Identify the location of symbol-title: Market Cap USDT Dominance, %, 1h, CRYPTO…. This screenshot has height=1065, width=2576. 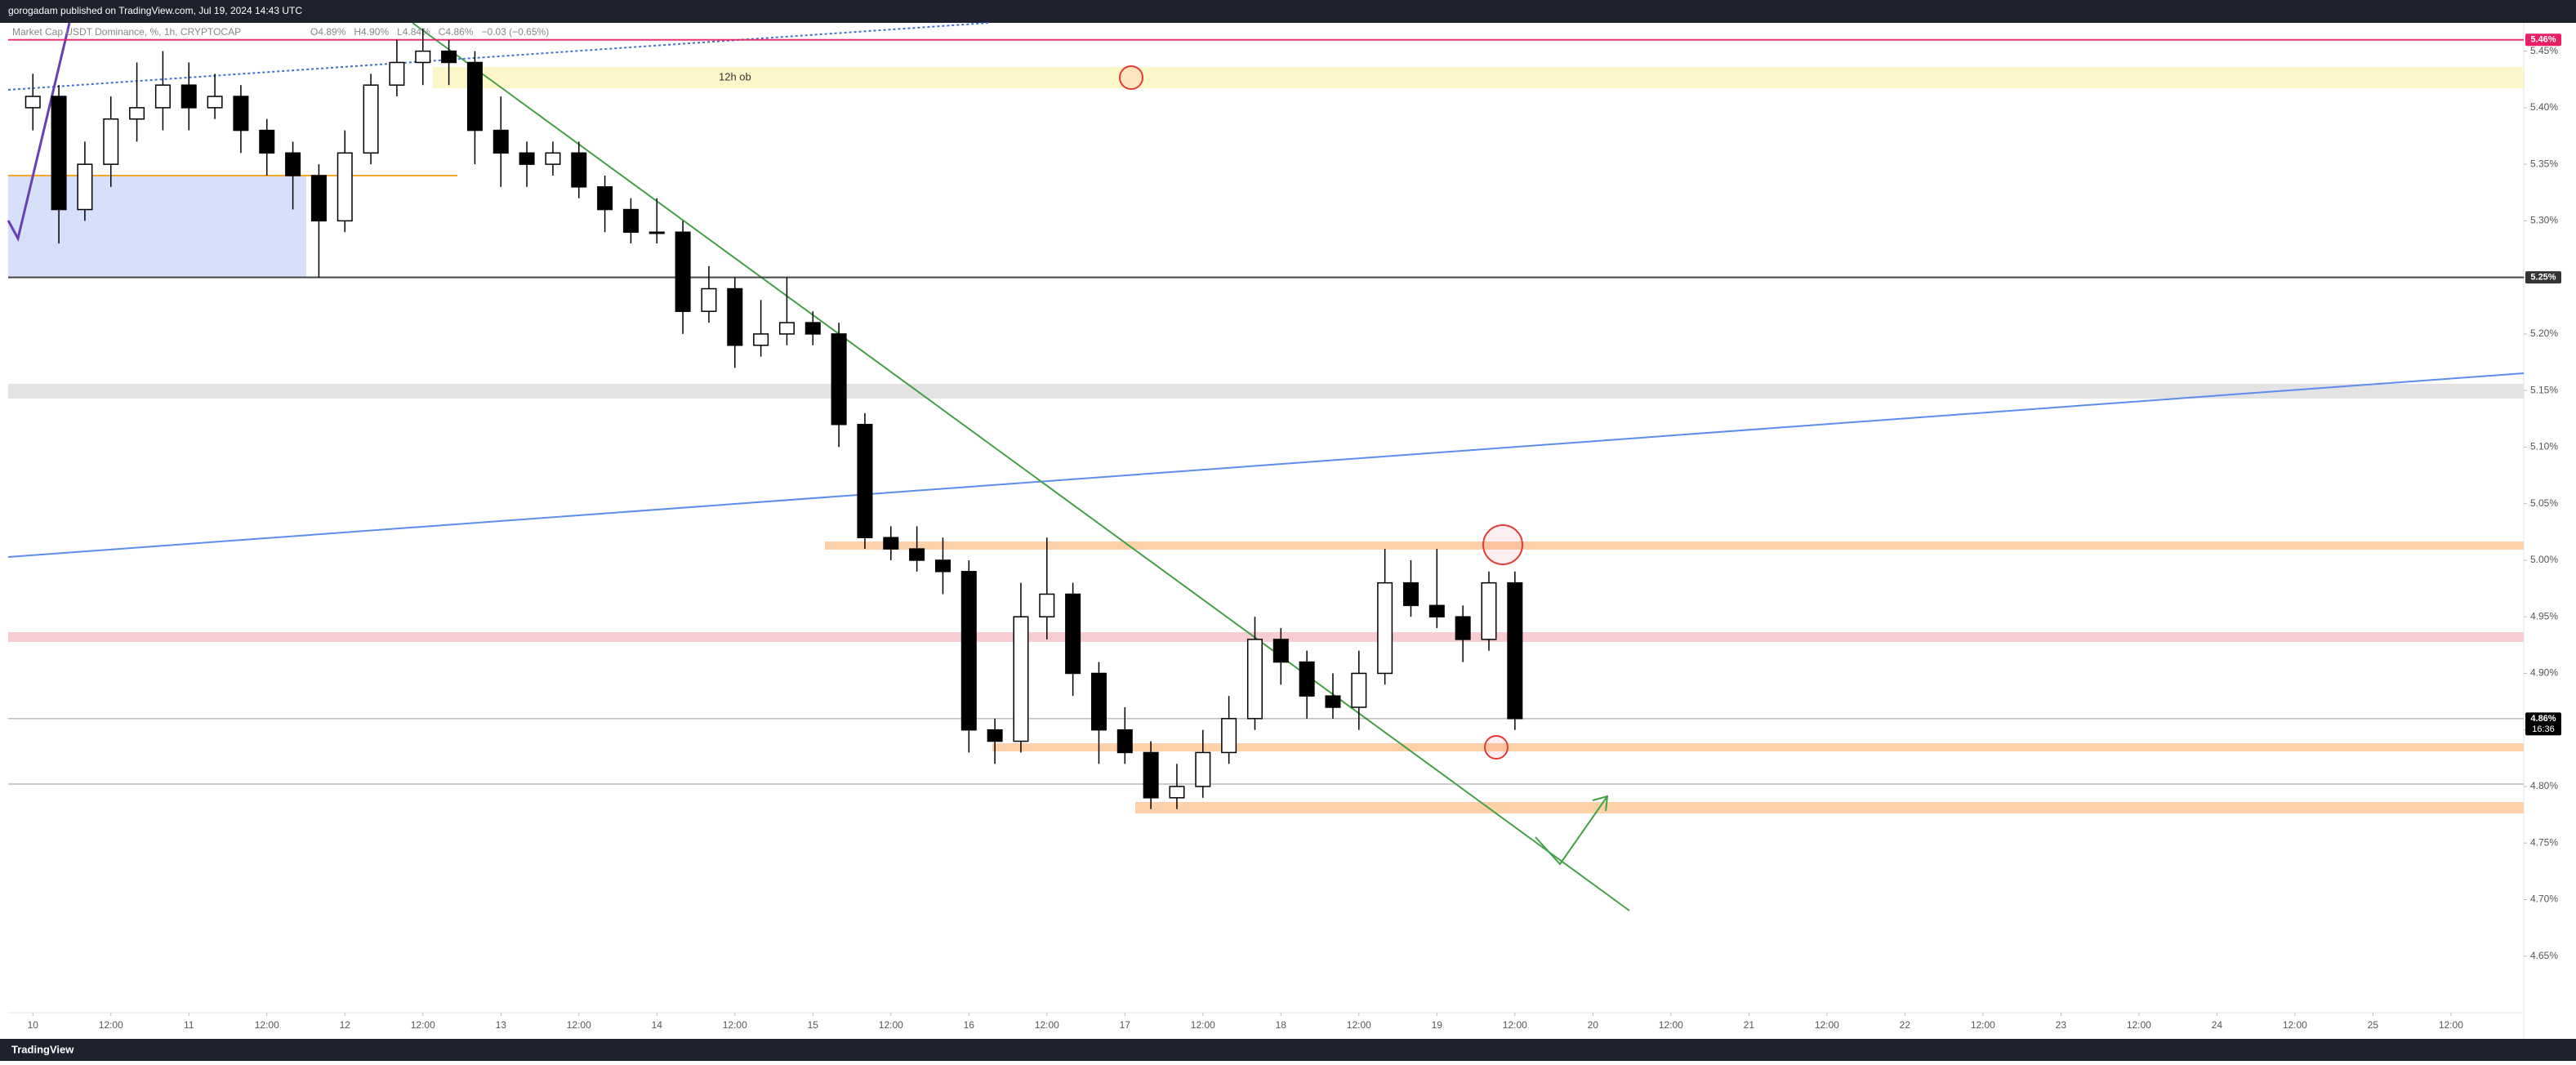
(126, 32).